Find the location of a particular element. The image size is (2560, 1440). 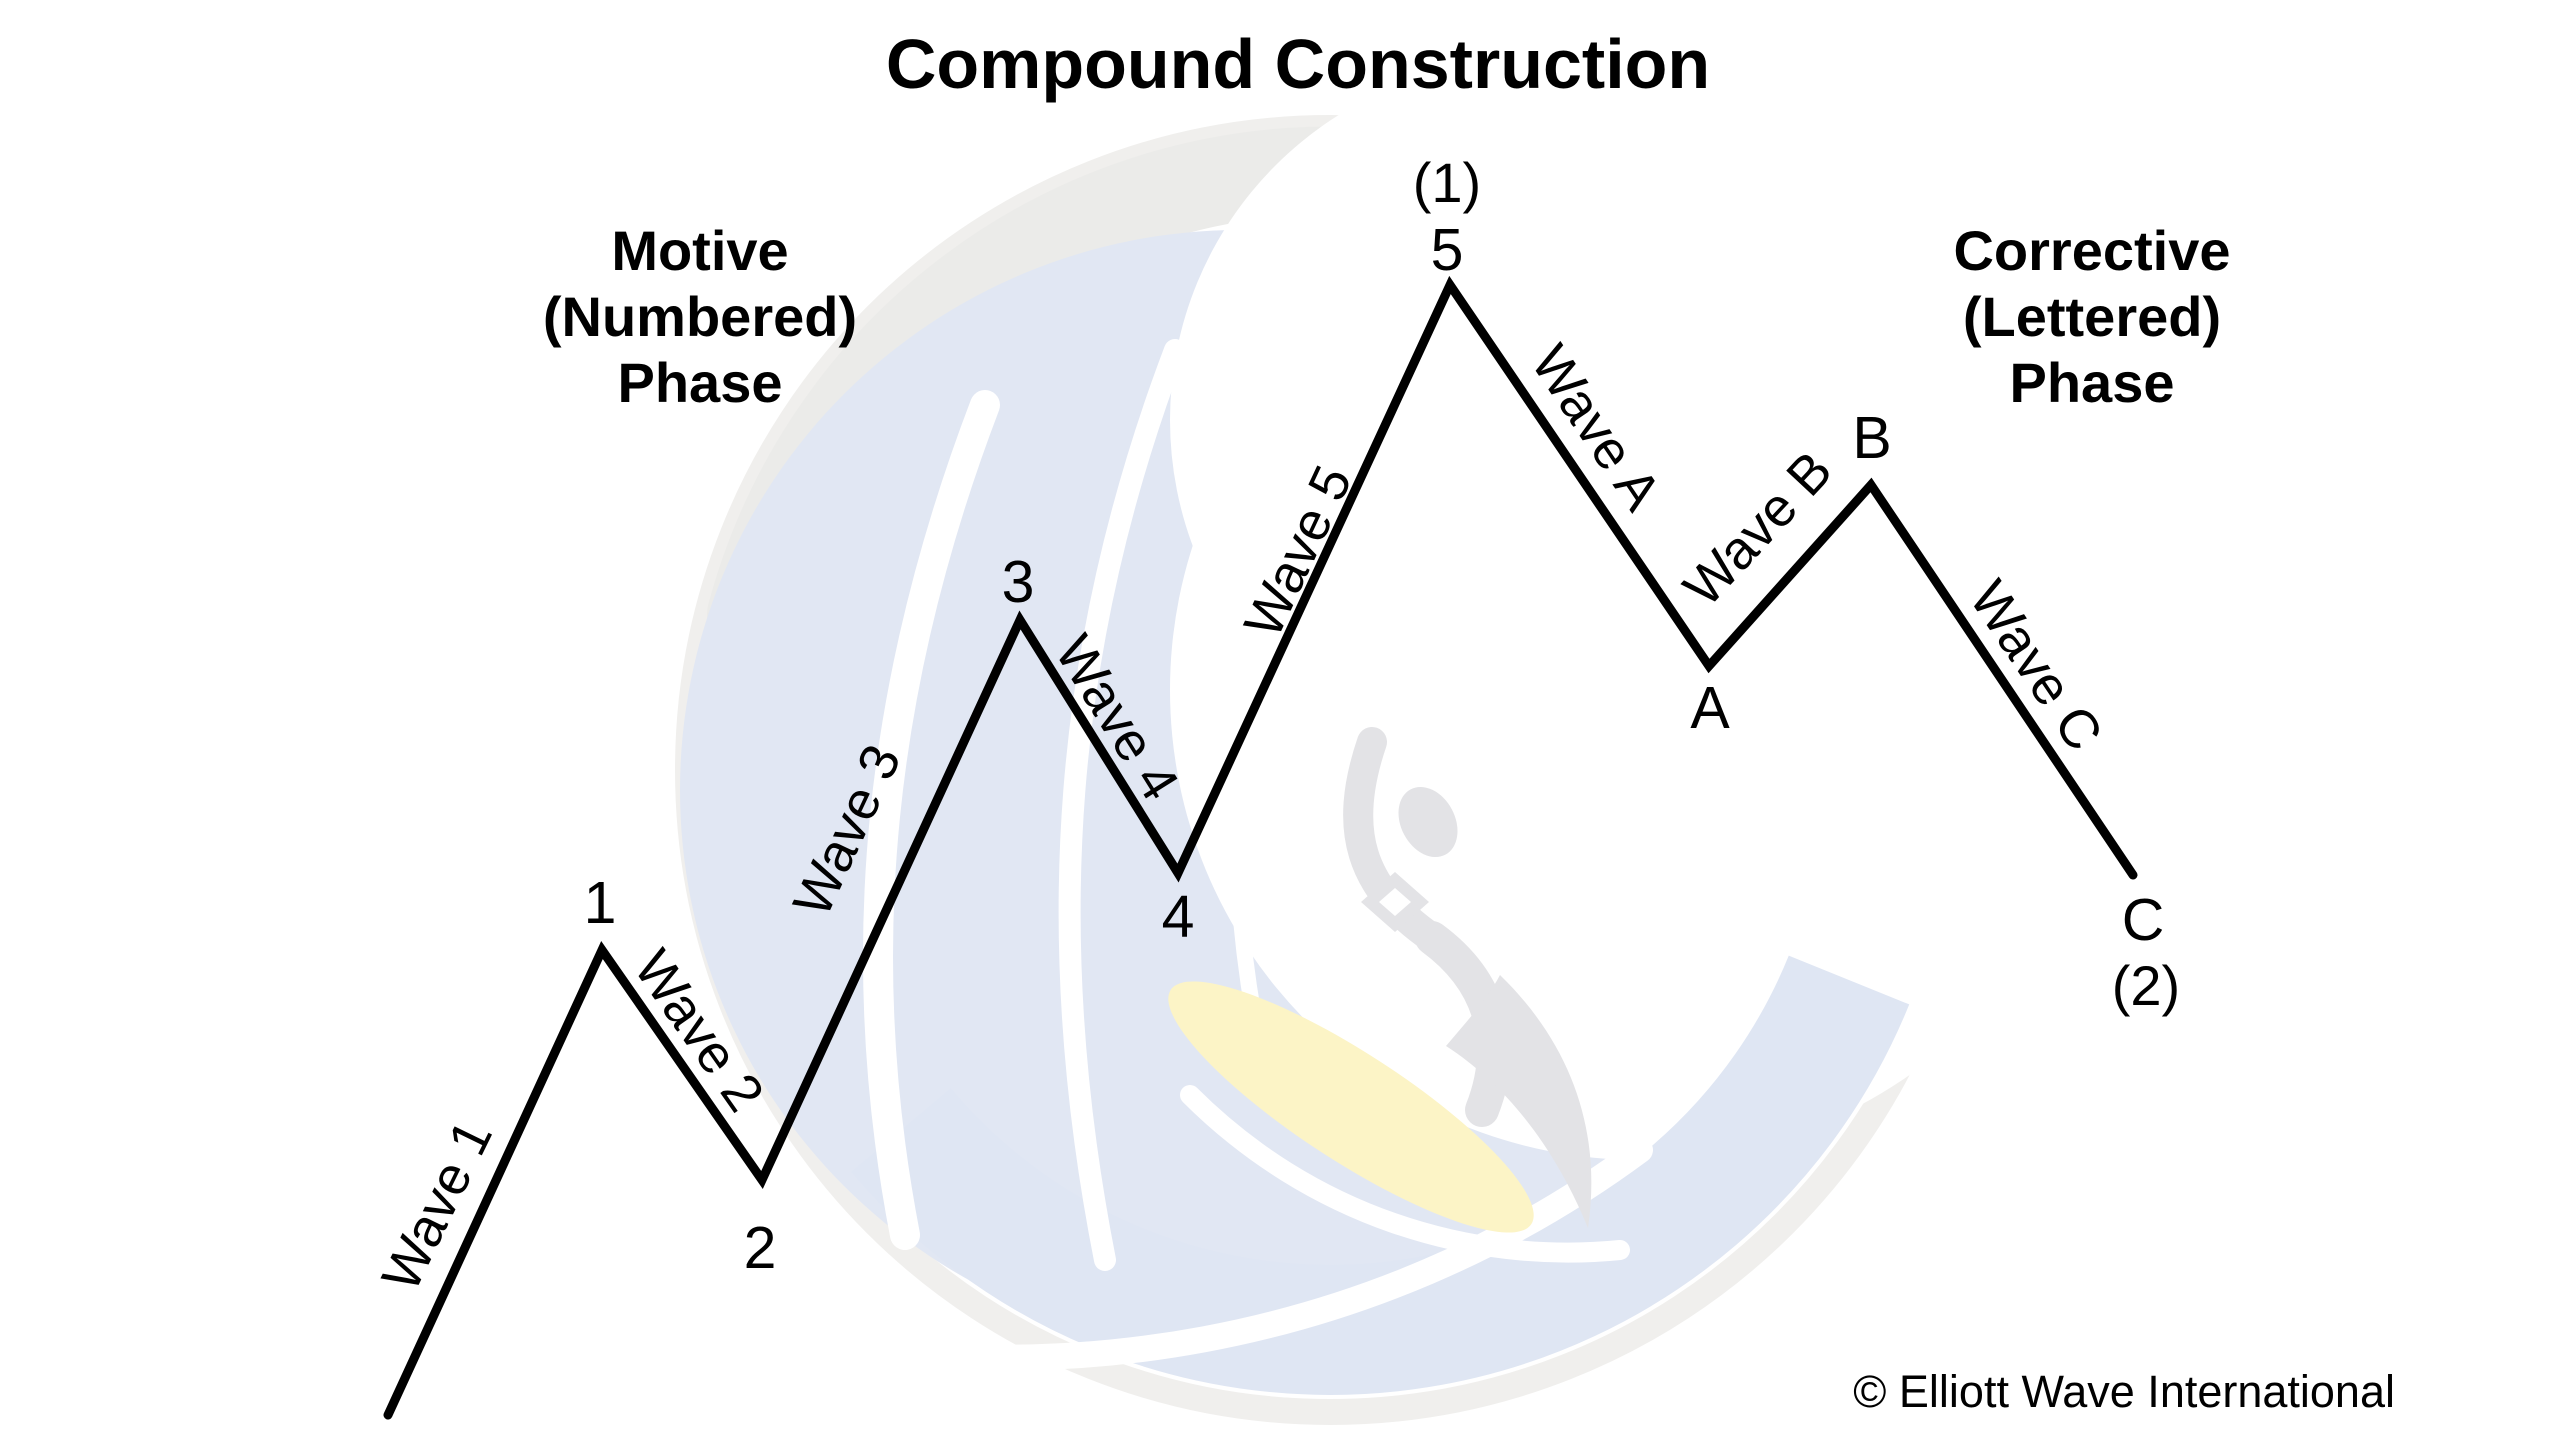

vertex-label-trough-4: 4 is located at coordinates (1178, 917).